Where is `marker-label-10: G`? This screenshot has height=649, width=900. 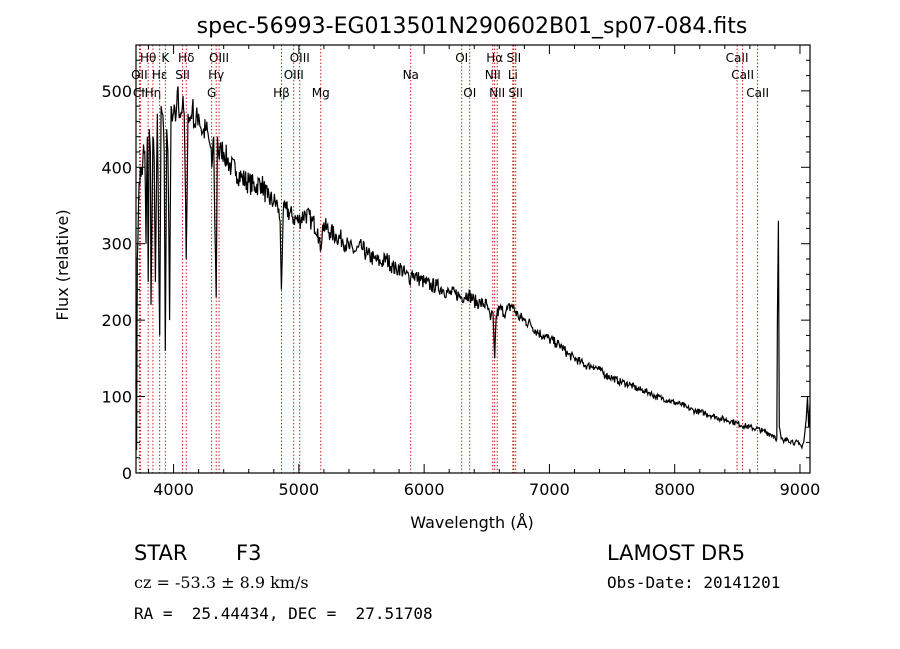
marker-label-10: G is located at coordinates (211, 93).